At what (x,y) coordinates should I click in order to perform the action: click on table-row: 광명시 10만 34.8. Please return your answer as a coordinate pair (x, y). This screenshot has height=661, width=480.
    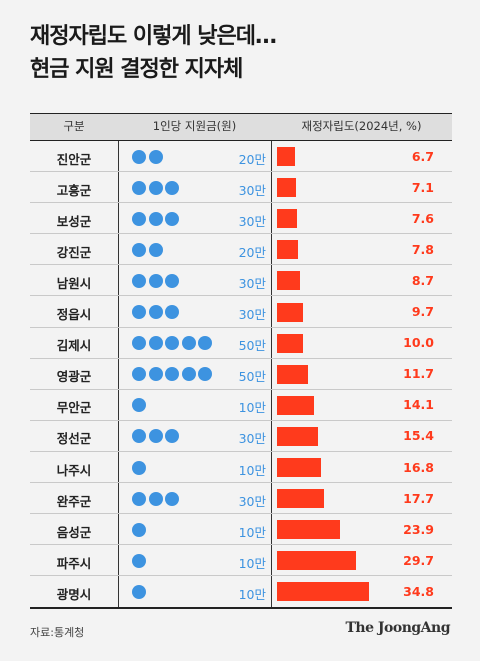
    Looking at the image, I should click on (241, 591).